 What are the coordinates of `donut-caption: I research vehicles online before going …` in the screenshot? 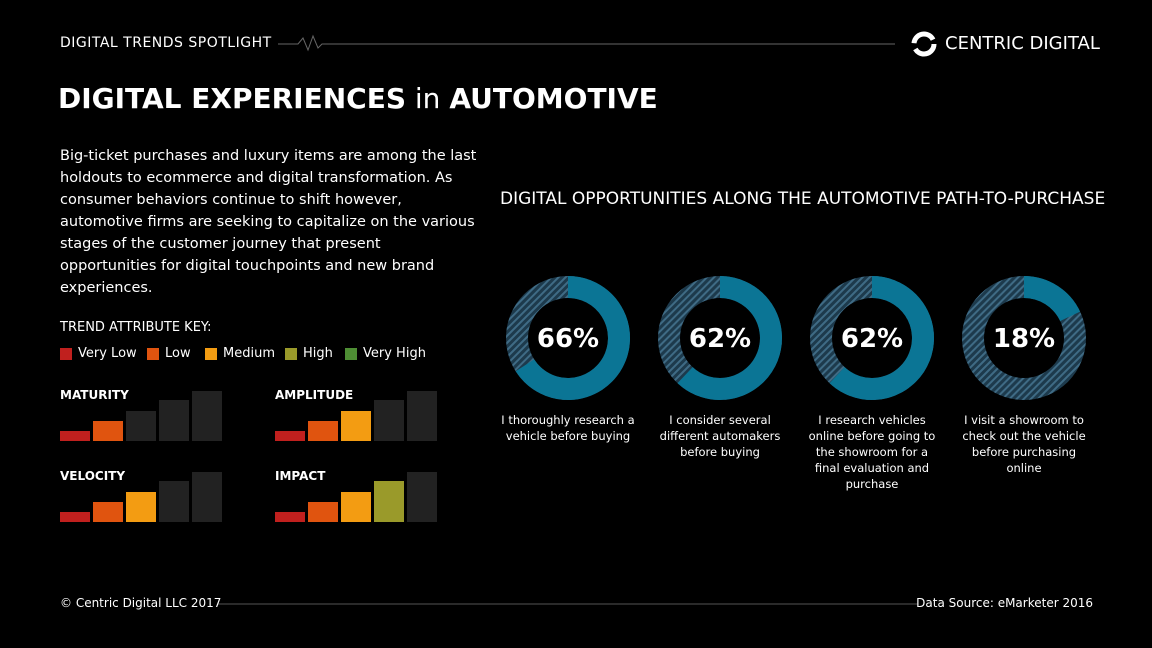 It's located at (872, 452).